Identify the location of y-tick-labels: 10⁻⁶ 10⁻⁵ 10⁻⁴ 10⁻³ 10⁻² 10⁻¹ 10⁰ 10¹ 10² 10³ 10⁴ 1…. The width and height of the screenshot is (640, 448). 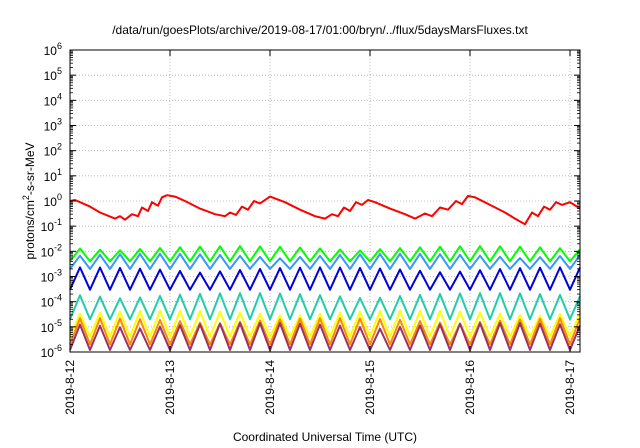
(51, 200).